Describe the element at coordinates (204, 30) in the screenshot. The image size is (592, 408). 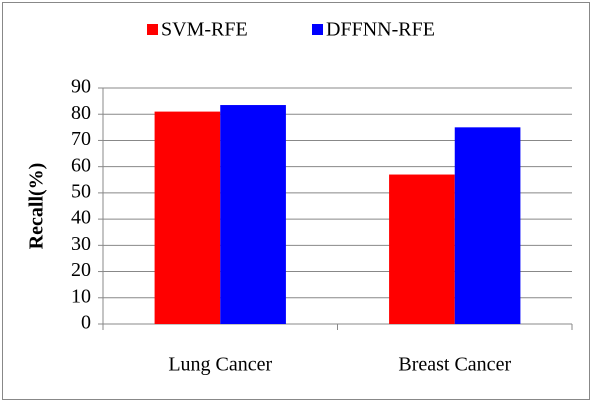
I see `legend-label: SVM-RFE` at that location.